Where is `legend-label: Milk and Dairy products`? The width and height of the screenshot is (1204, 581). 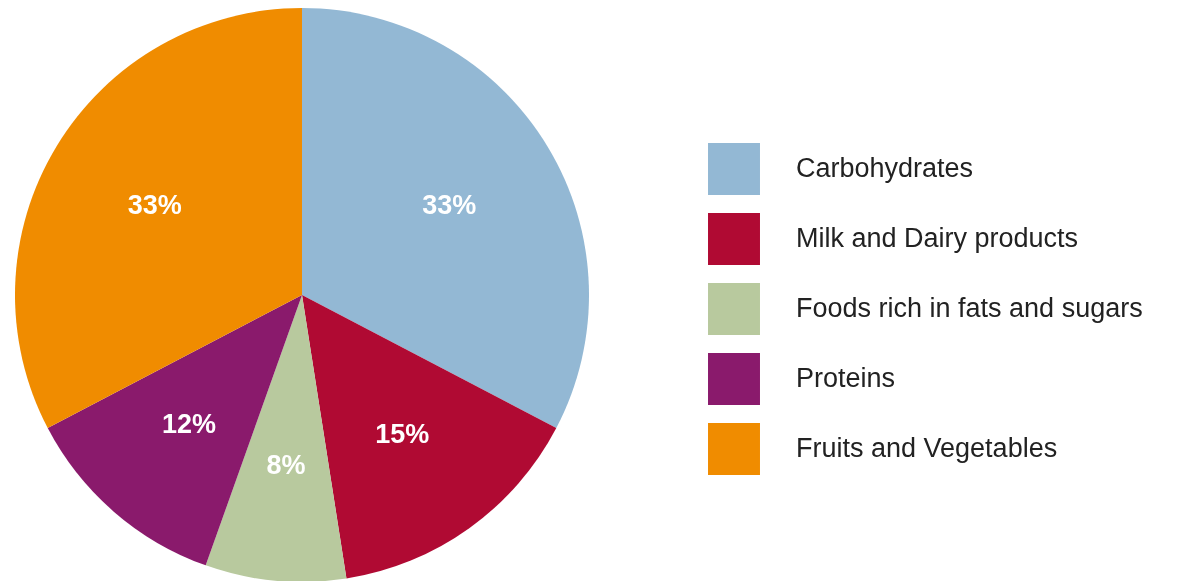
legend-label: Milk and Dairy products is located at coordinates (937, 238).